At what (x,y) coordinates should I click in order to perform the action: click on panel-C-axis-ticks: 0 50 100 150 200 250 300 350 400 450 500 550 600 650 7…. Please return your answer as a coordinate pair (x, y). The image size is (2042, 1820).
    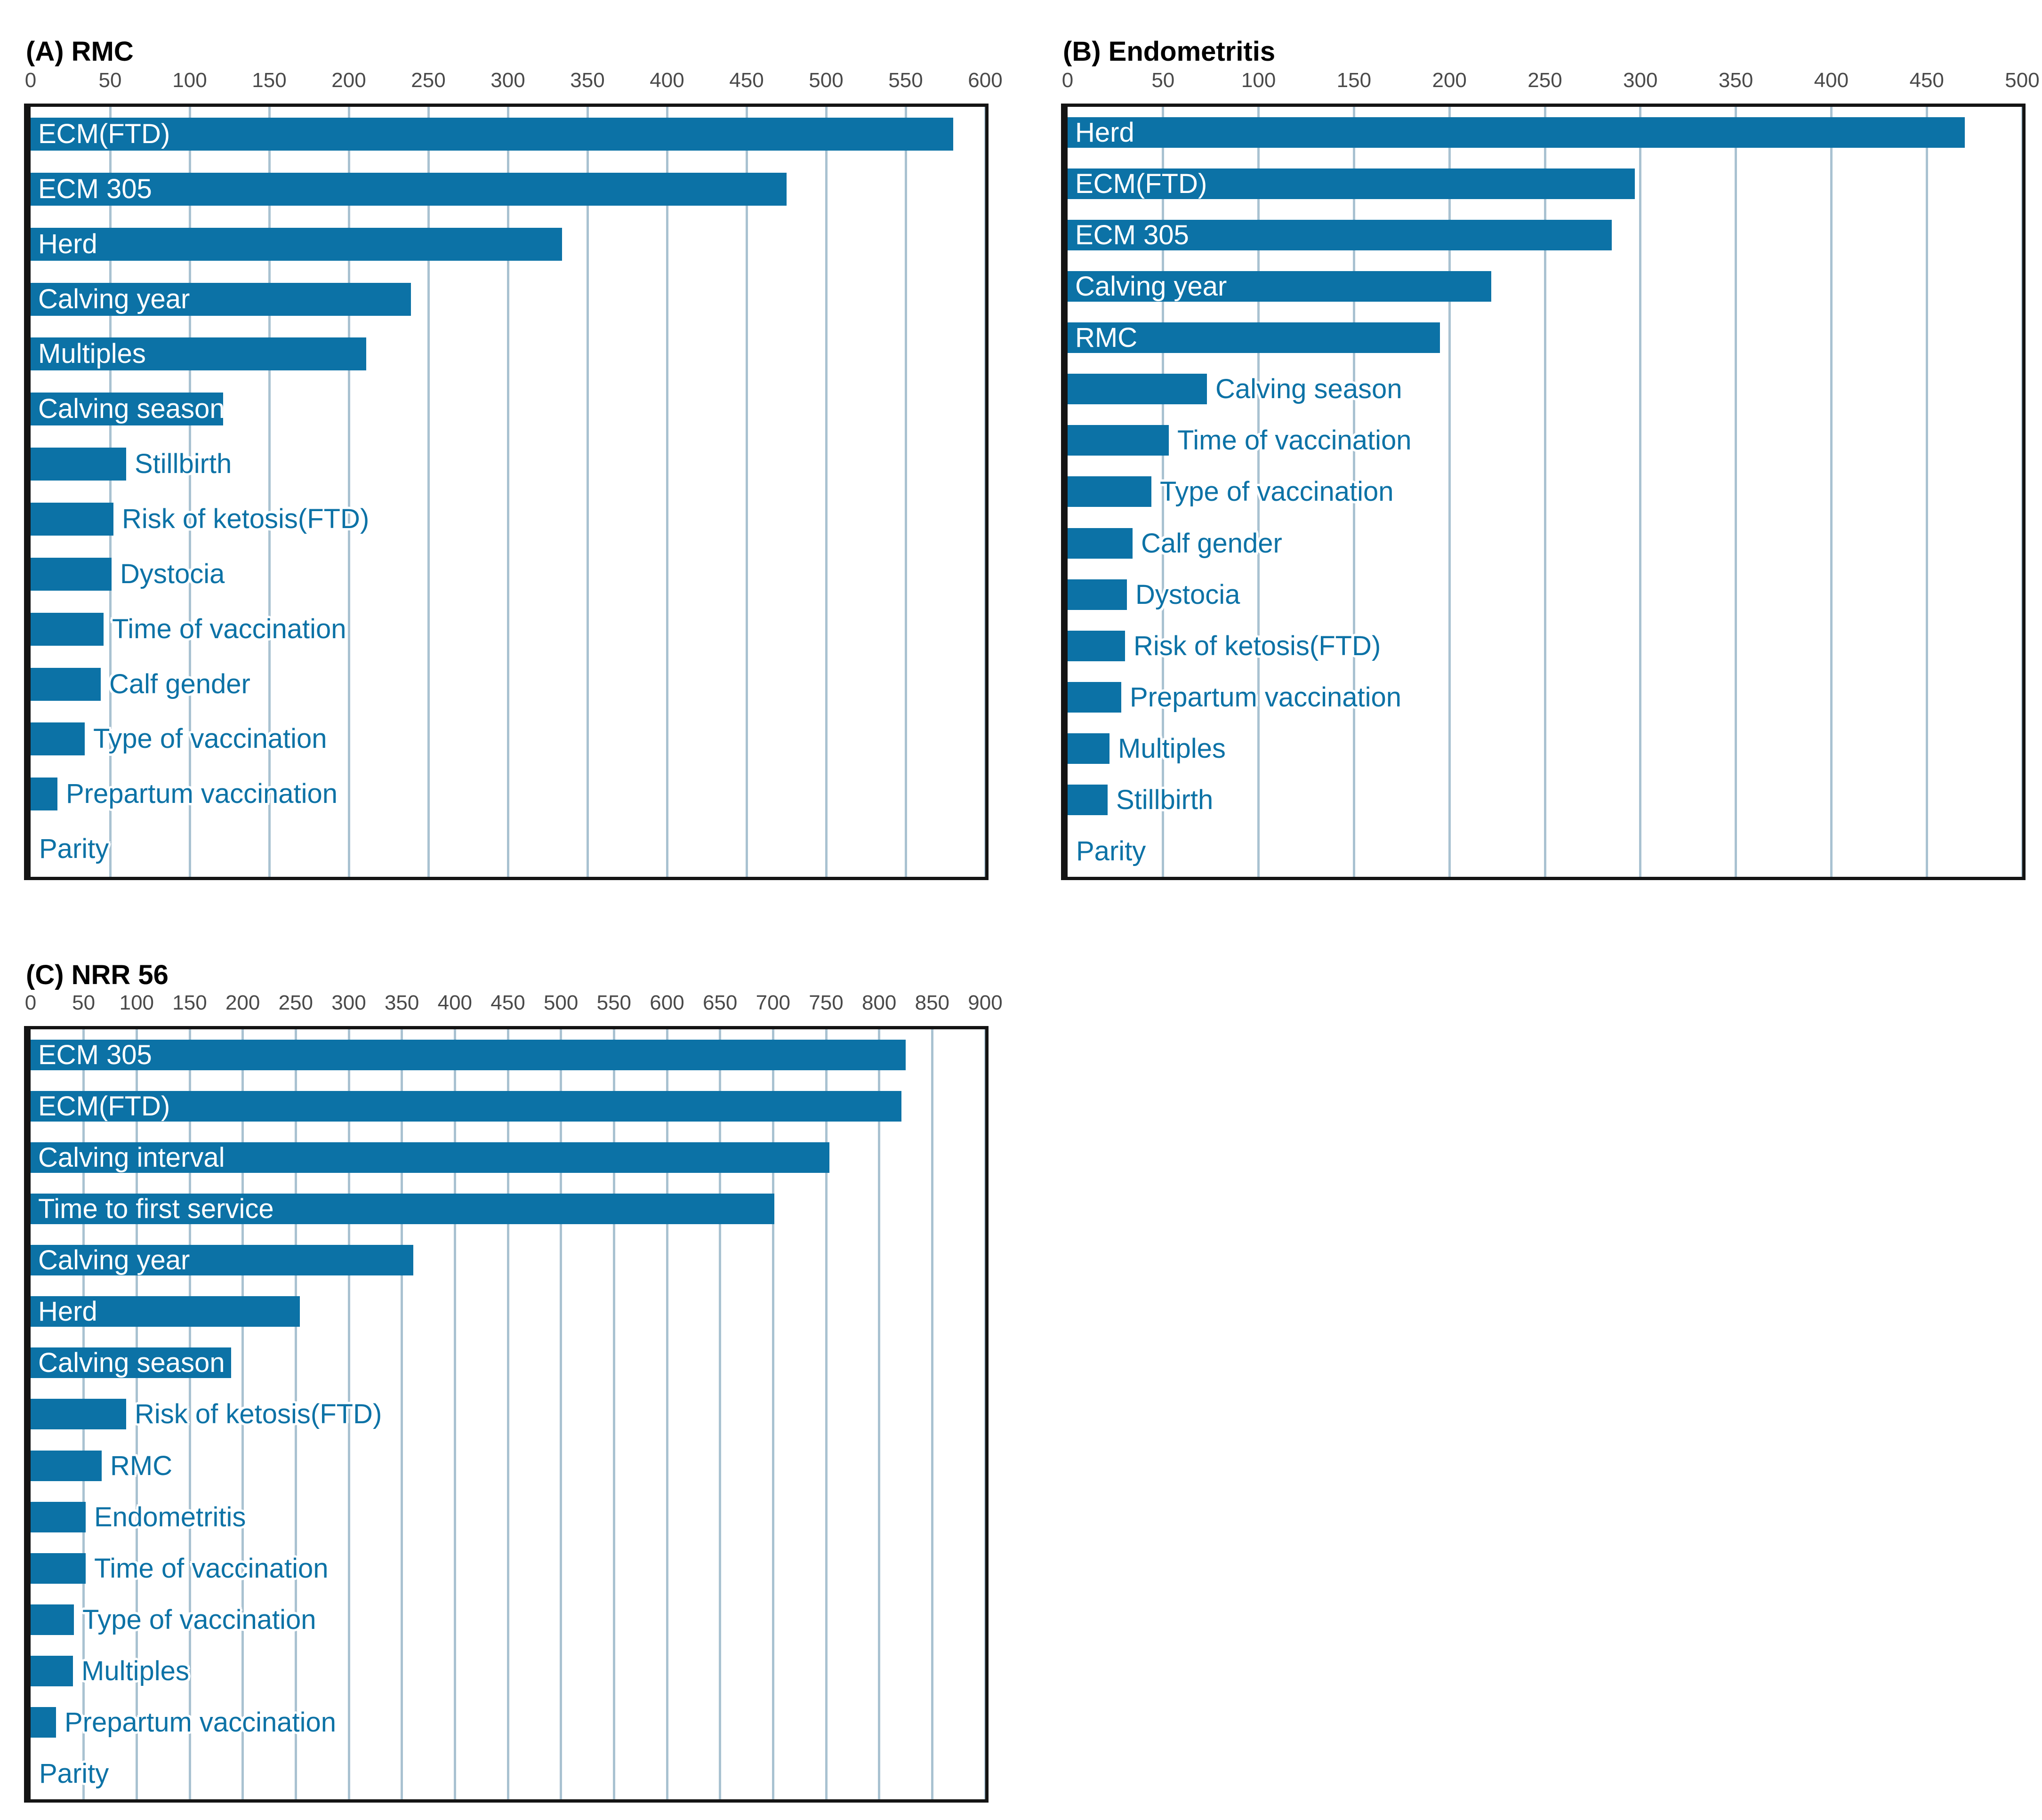
    Looking at the image, I should click on (514, 1004).